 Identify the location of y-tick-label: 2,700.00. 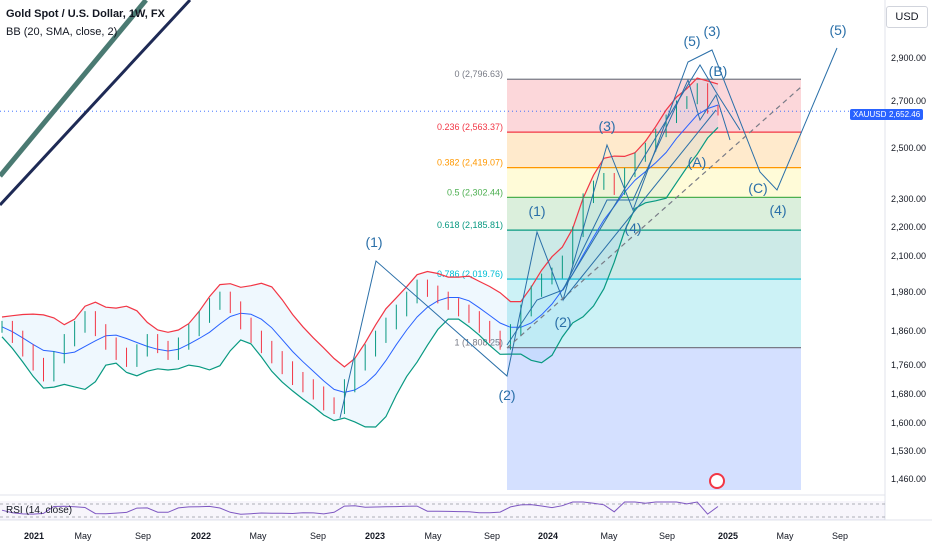
(908, 101).